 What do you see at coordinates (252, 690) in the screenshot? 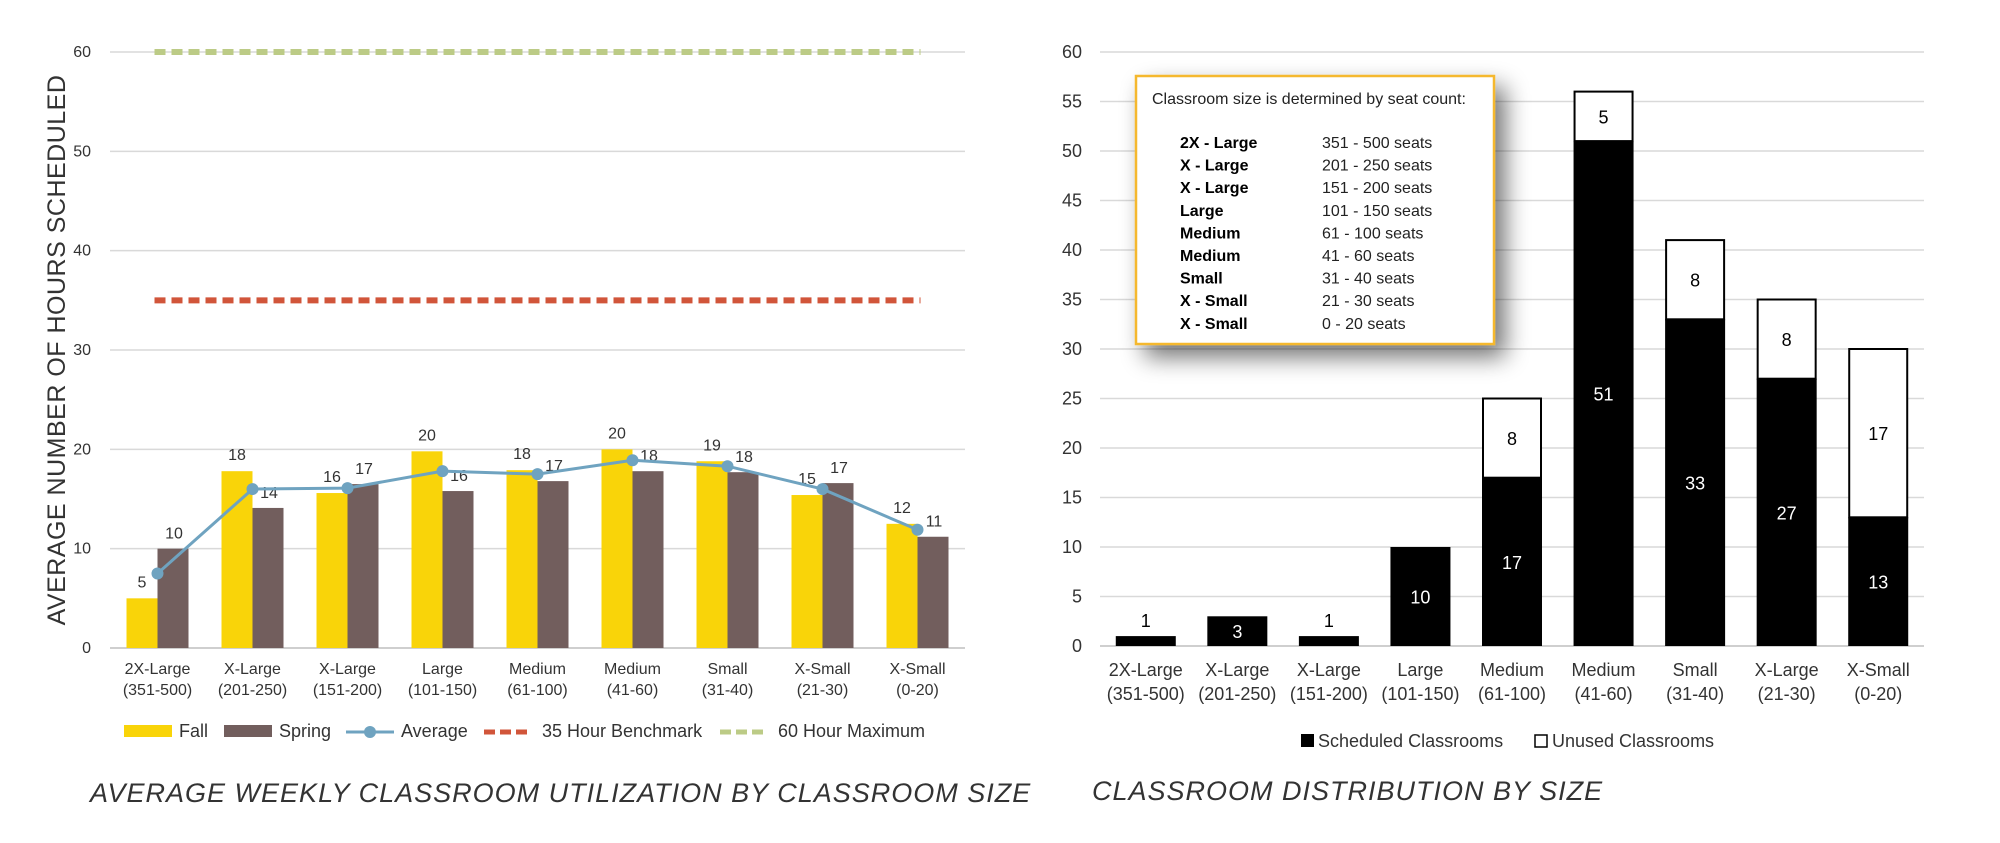
I see `x-tick-label-range: (201-250)` at bounding box center [252, 690].